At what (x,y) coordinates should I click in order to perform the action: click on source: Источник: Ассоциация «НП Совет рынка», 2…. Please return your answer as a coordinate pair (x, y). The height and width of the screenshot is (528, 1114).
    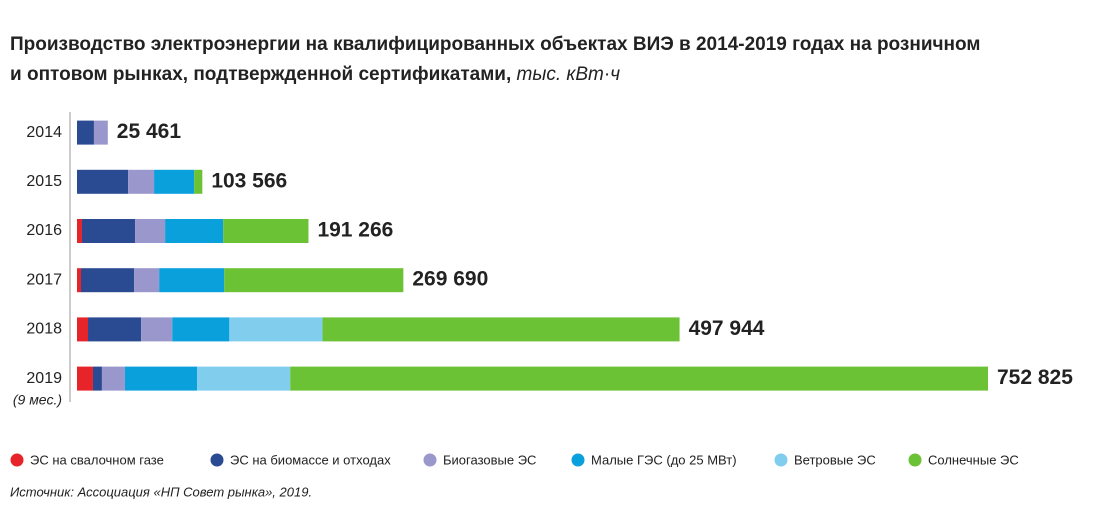
    Looking at the image, I should click on (161, 491).